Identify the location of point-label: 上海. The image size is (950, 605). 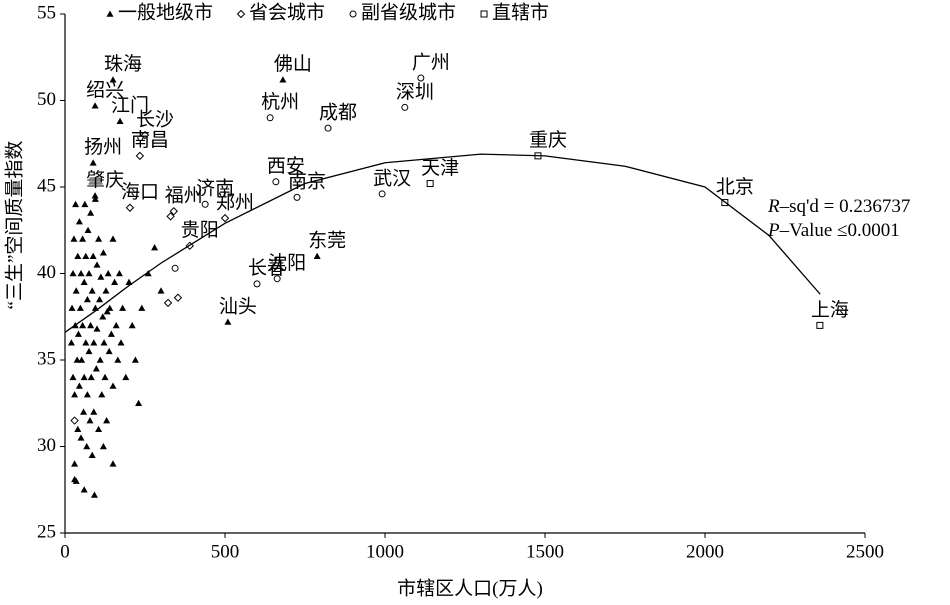
(830, 310).